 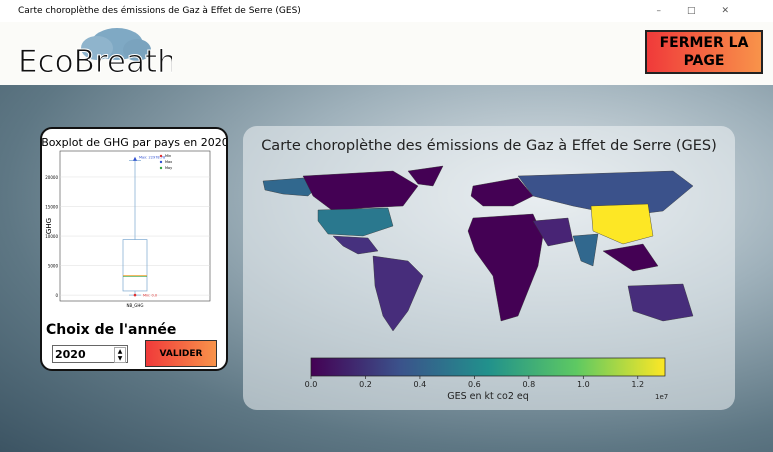 I want to click on x-tick-label: NB_GHG, so click(x=135, y=305).